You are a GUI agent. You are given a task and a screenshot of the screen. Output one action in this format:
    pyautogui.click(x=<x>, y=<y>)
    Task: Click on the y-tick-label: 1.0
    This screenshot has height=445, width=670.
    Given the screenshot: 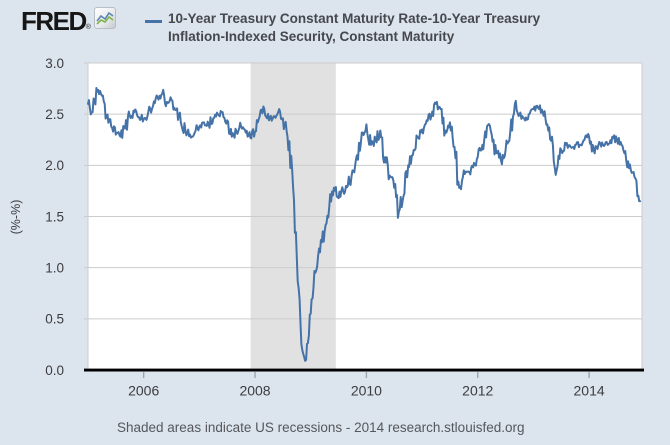 What is the action you would take?
    pyautogui.click(x=54, y=267)
    